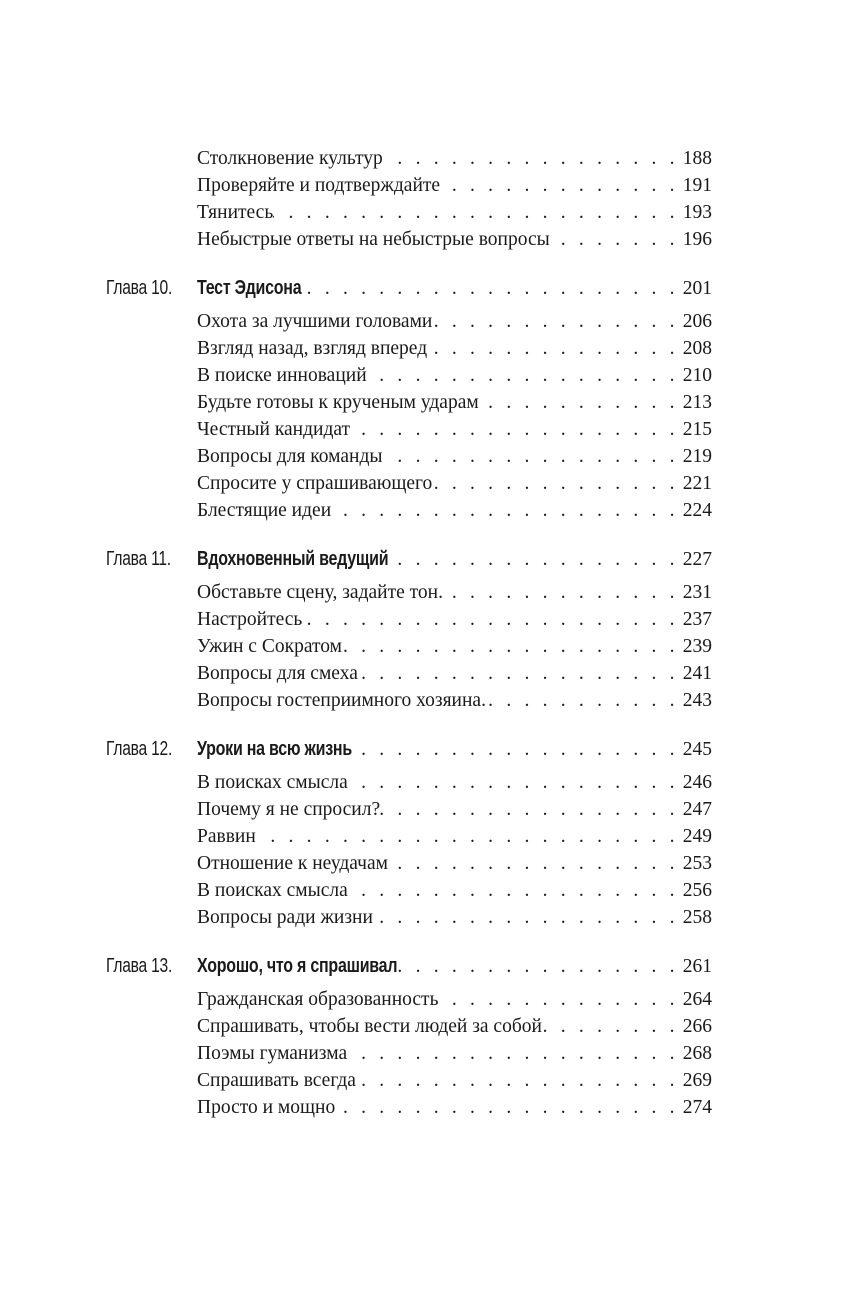  I want to click on page-number: 231, so click(697, 592).